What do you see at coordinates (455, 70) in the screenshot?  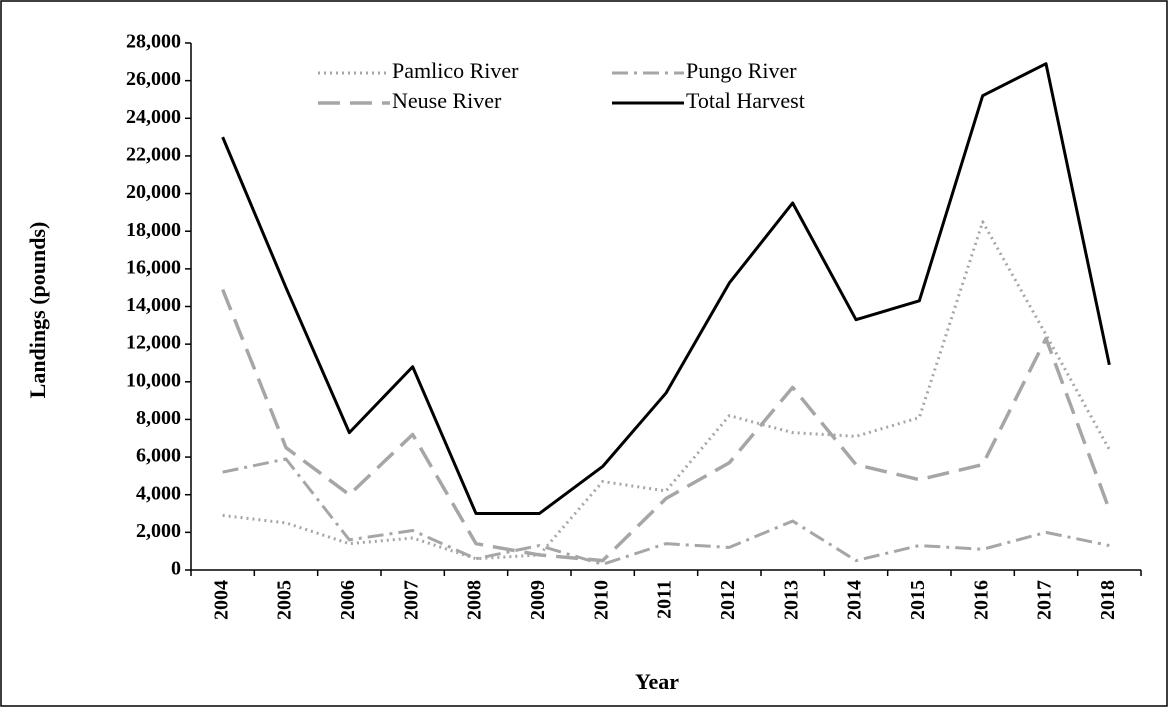 I see `legend-label: Pamlico River` at bounding box center [455, 70].